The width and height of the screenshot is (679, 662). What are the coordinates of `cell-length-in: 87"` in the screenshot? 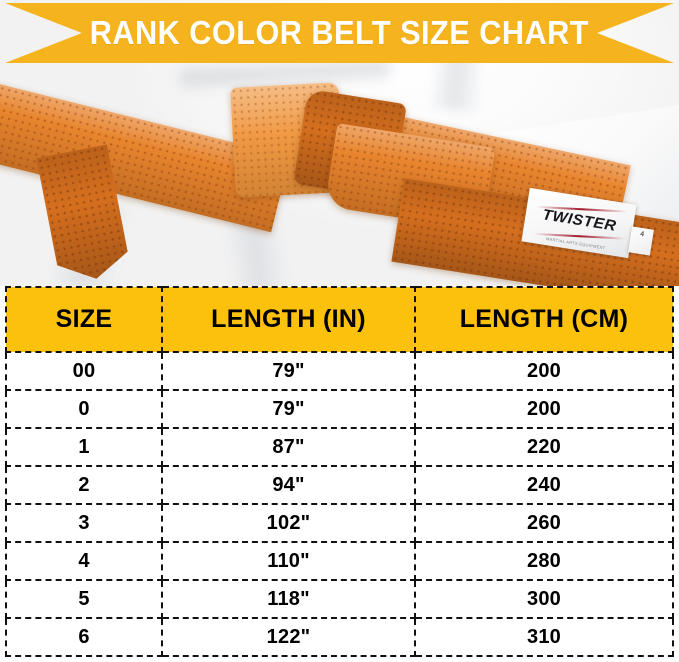 It's located at (288, 447).